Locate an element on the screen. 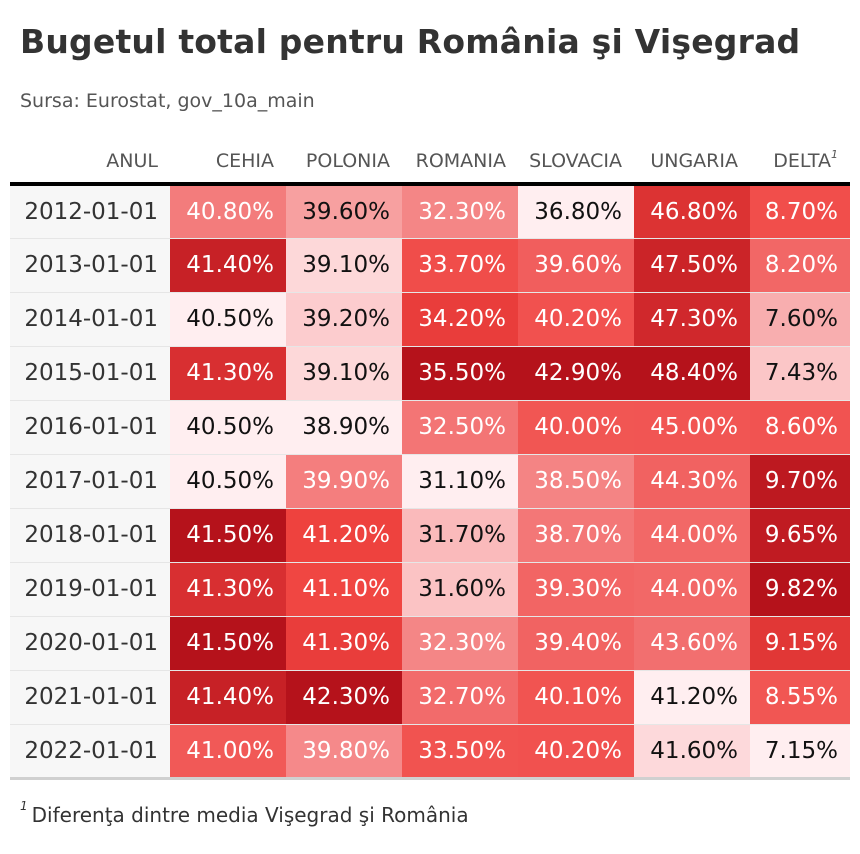  cell-polonia: 39.80% is located at coordinates (344, 752).